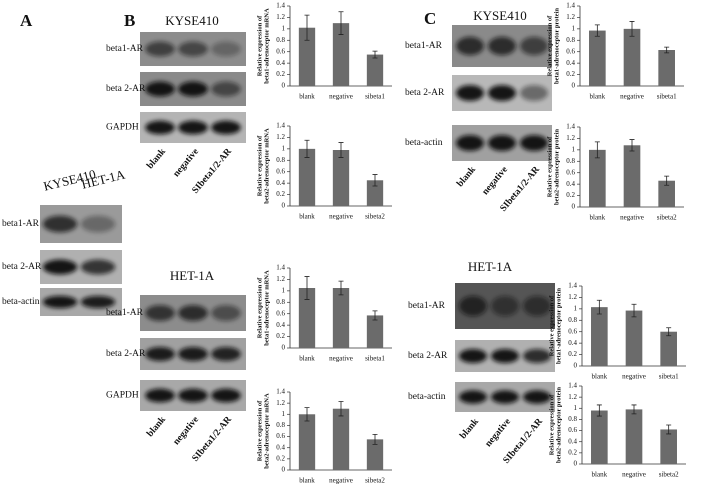 Image resolution: width=710 pixels, height=492 pixels. Describe the element at coordinates (466, 176) in the screenshot. I see `blot-lane-label: blank` at that location.